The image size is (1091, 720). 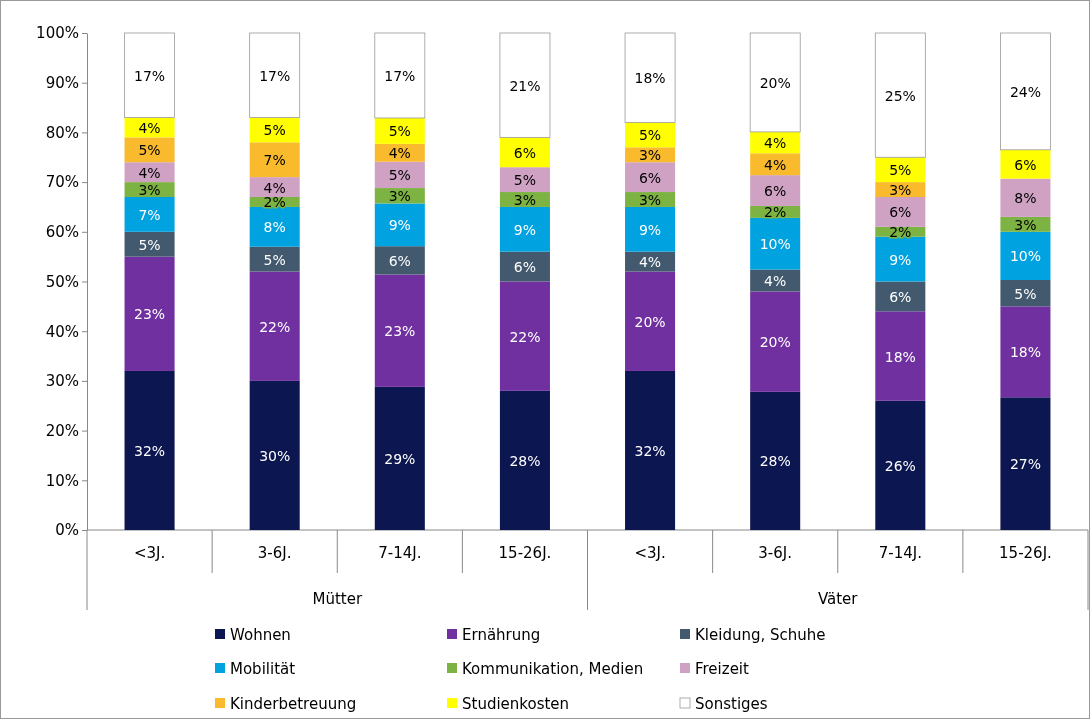 What do you see at coordinates (62, 281) in the screenshot?
I see `y-tick-label: 50%` at bounding box center [62, 281].